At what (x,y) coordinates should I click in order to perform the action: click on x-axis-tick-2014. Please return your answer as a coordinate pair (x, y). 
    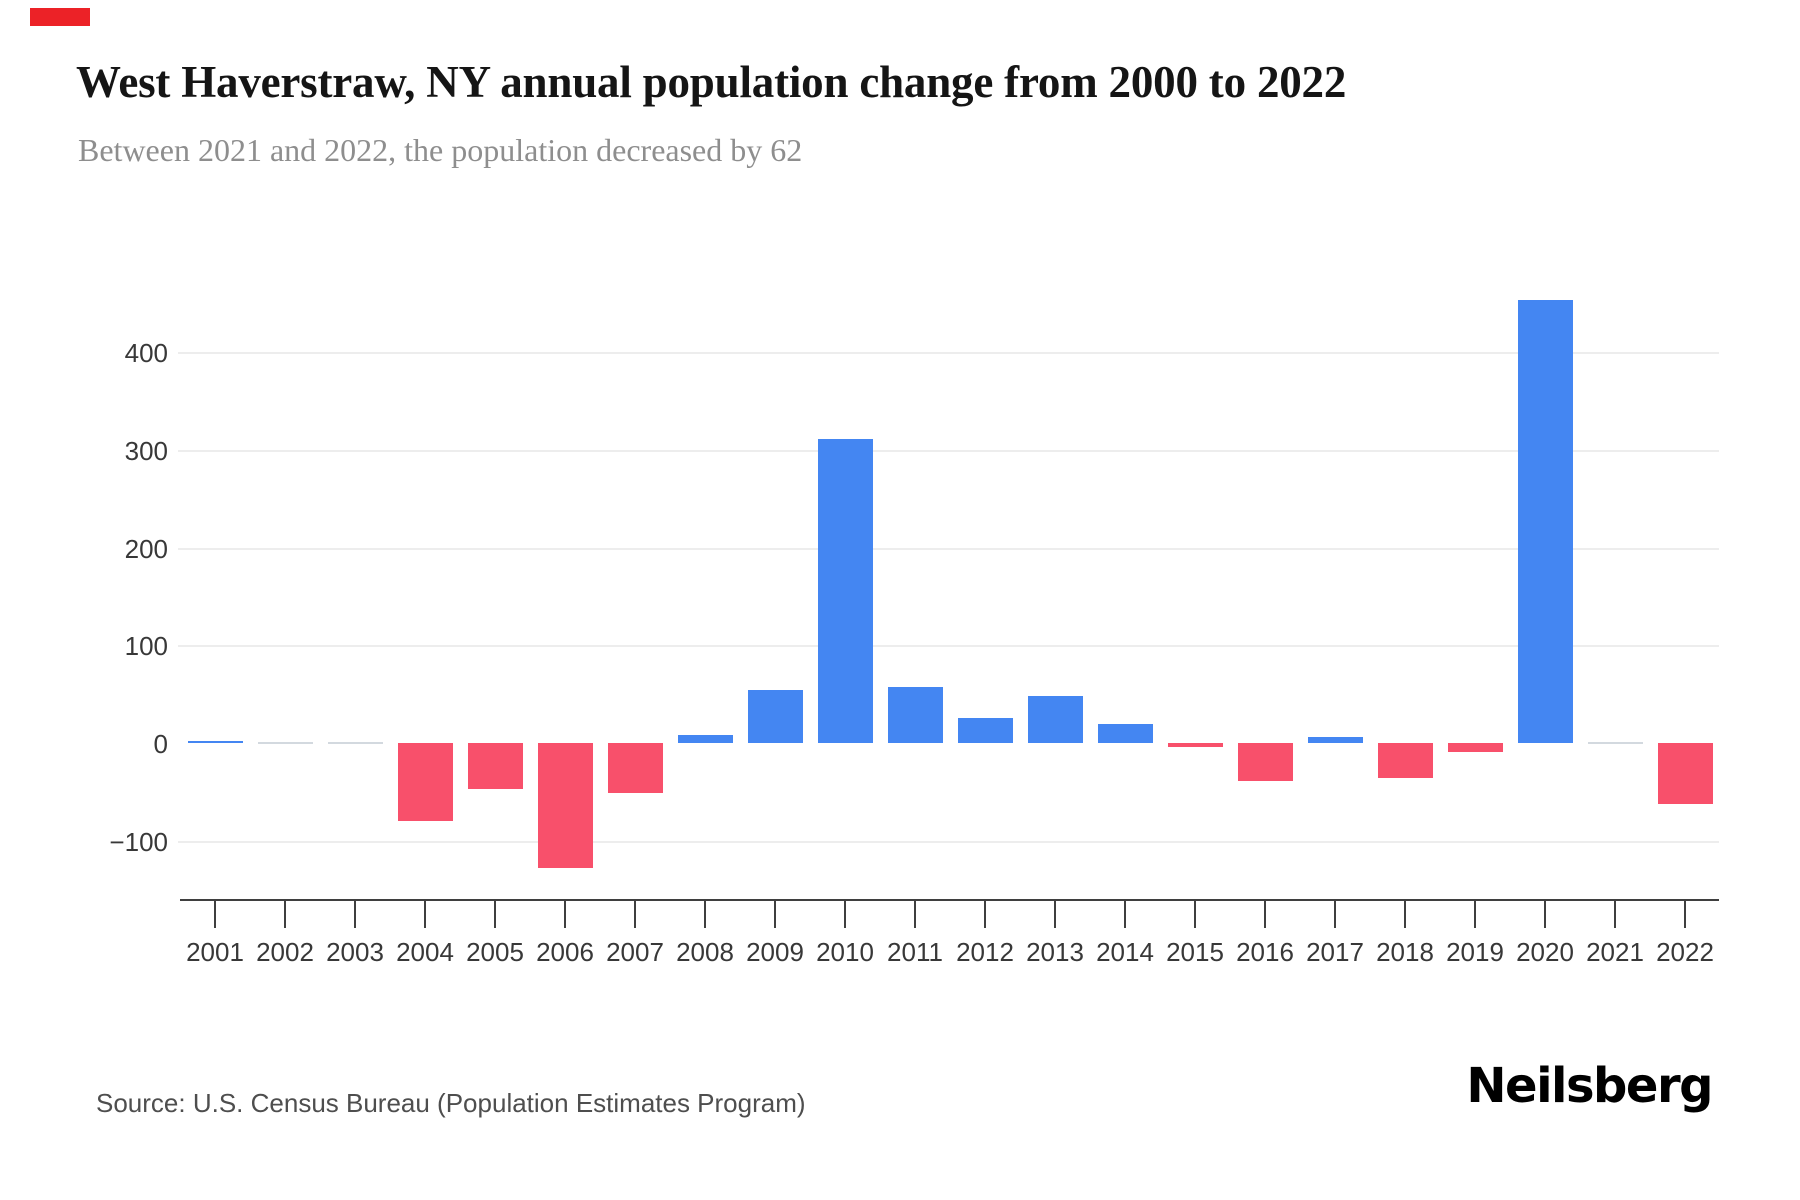
    Looking at the image, I should click on (1125, 913).